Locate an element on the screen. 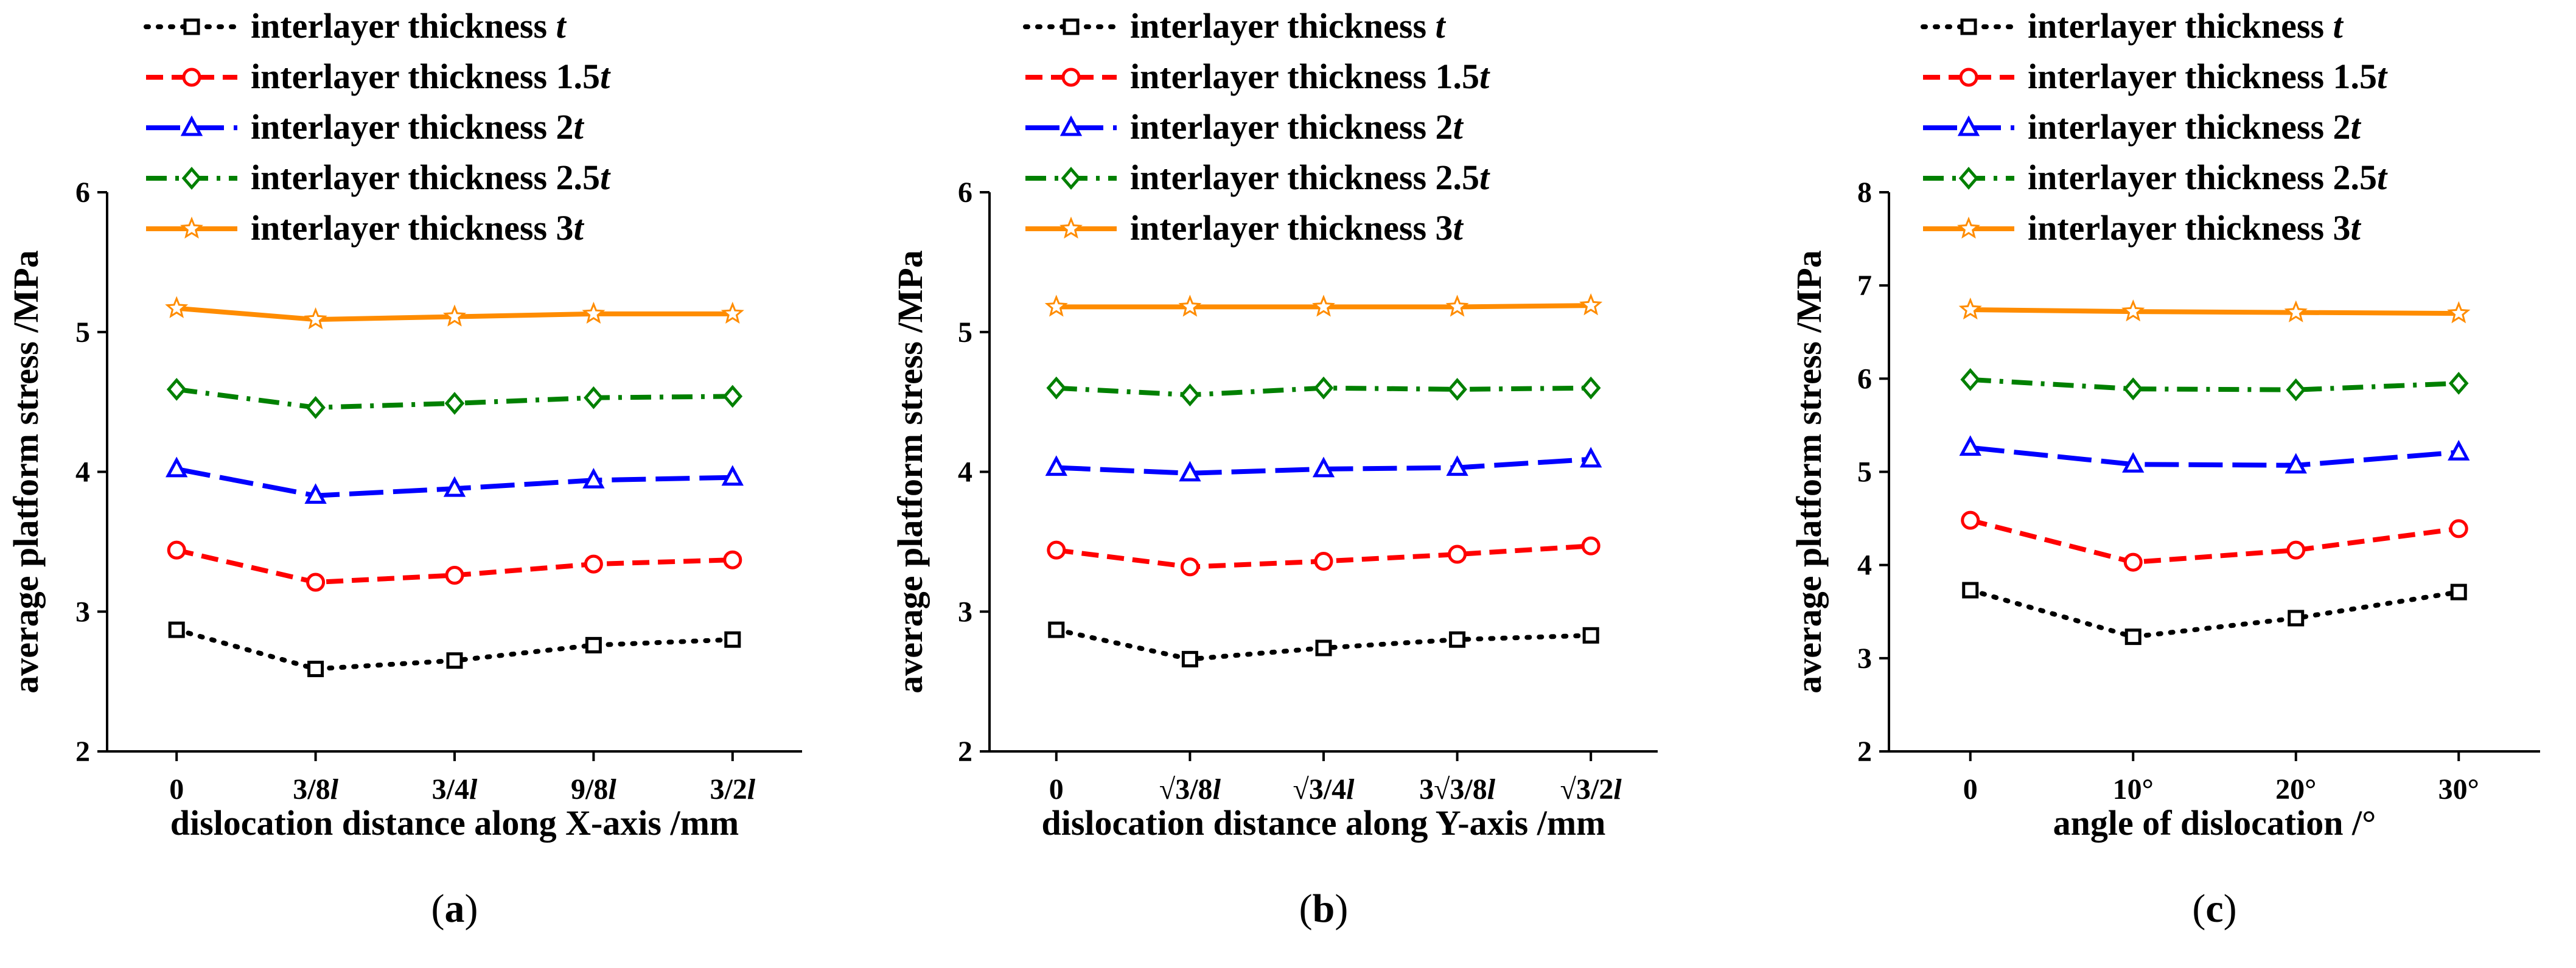 The image size is (2576, 968). panel-label: (c) is located at coordinates (2214, 908).